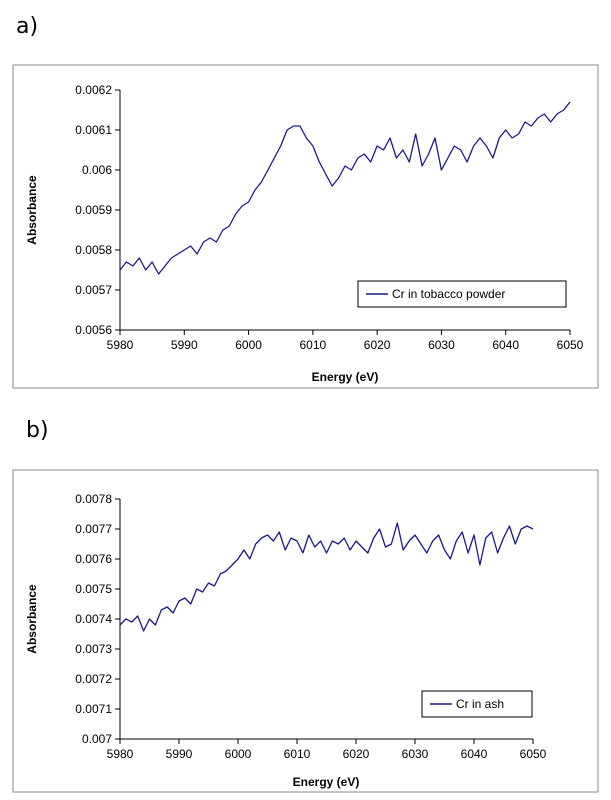 The height and width of the screenshot is (800, 611). What do you see at coordinates (93, 499) in the screenshot?
I see `y-tick-label: 0.0078` at bounding box center [93, 499].